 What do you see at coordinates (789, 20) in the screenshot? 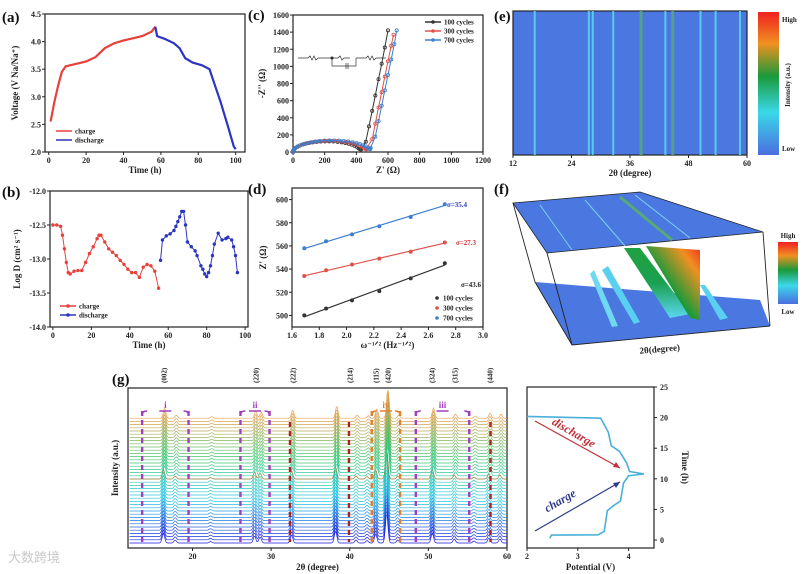
I see `colorbar-high-label: High` at bounding box center [789, 20].